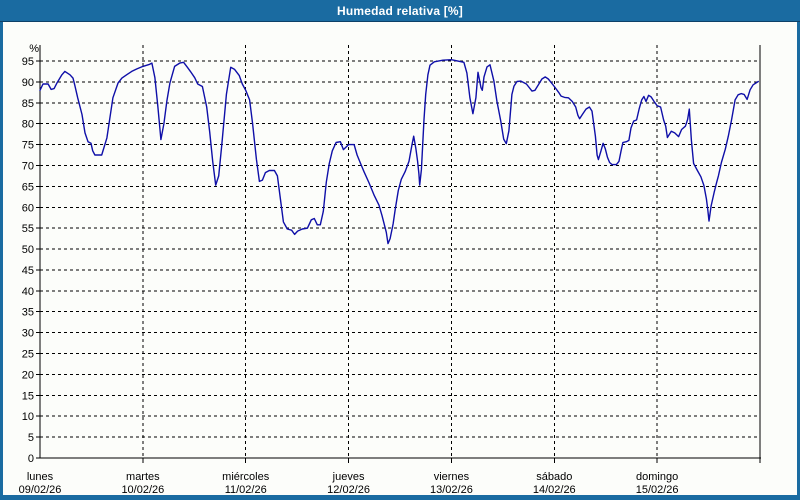 This screenshot has height=500, width=800. What do you see at coordinates (246, 477) in the screenshot?
I see `day-name-label: miércoles` at bounding box center [246, 477].